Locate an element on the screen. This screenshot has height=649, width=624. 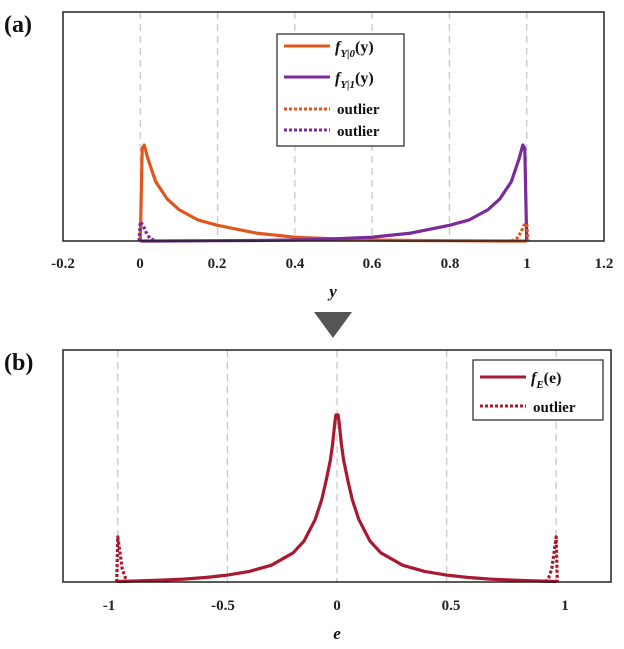
legend-sub: Y|1 is located at coordinates (347, 85).